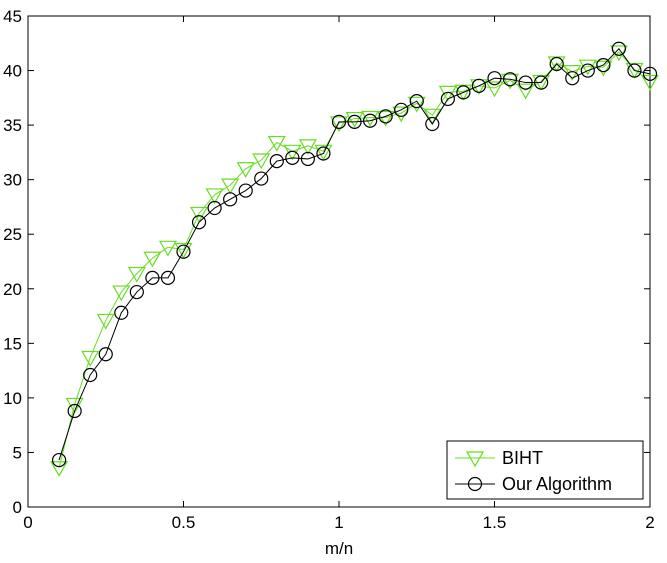  What do you see at coordinates (12, 398) in the screenshot?
I see `y-tick-label: 10` at bounding box center [12, 398].